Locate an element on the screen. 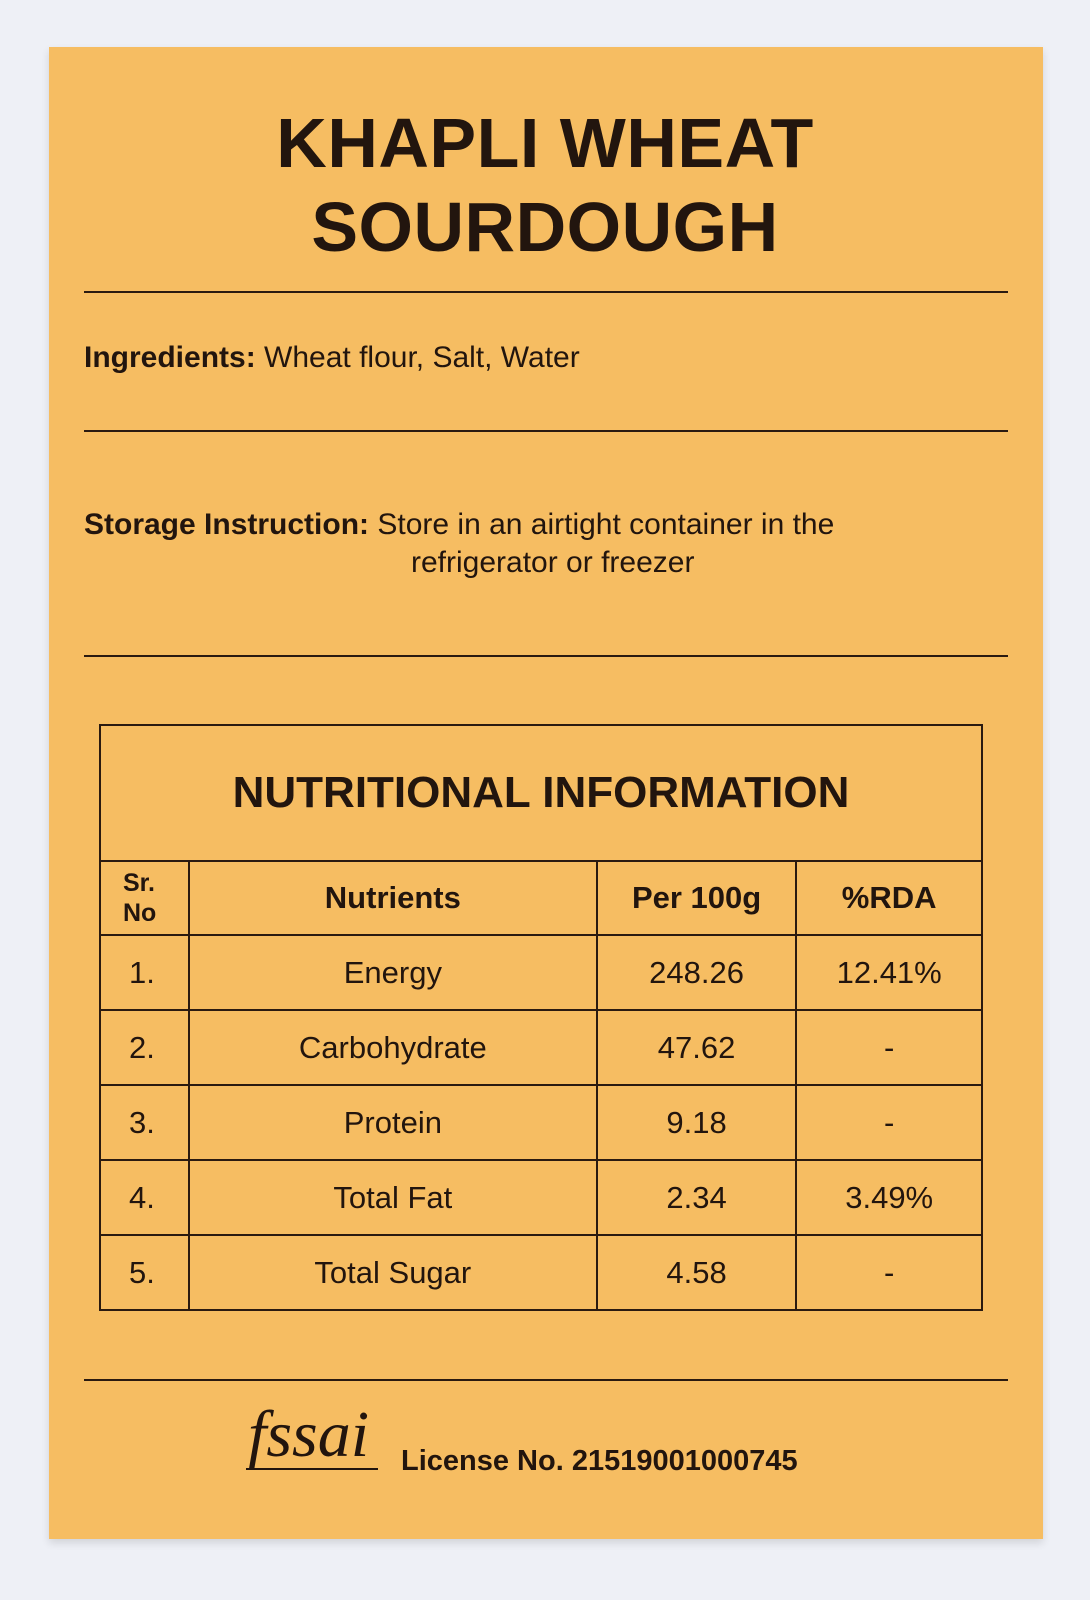  ingredients-label: Ingredients: is located at coordinates (170, 357).